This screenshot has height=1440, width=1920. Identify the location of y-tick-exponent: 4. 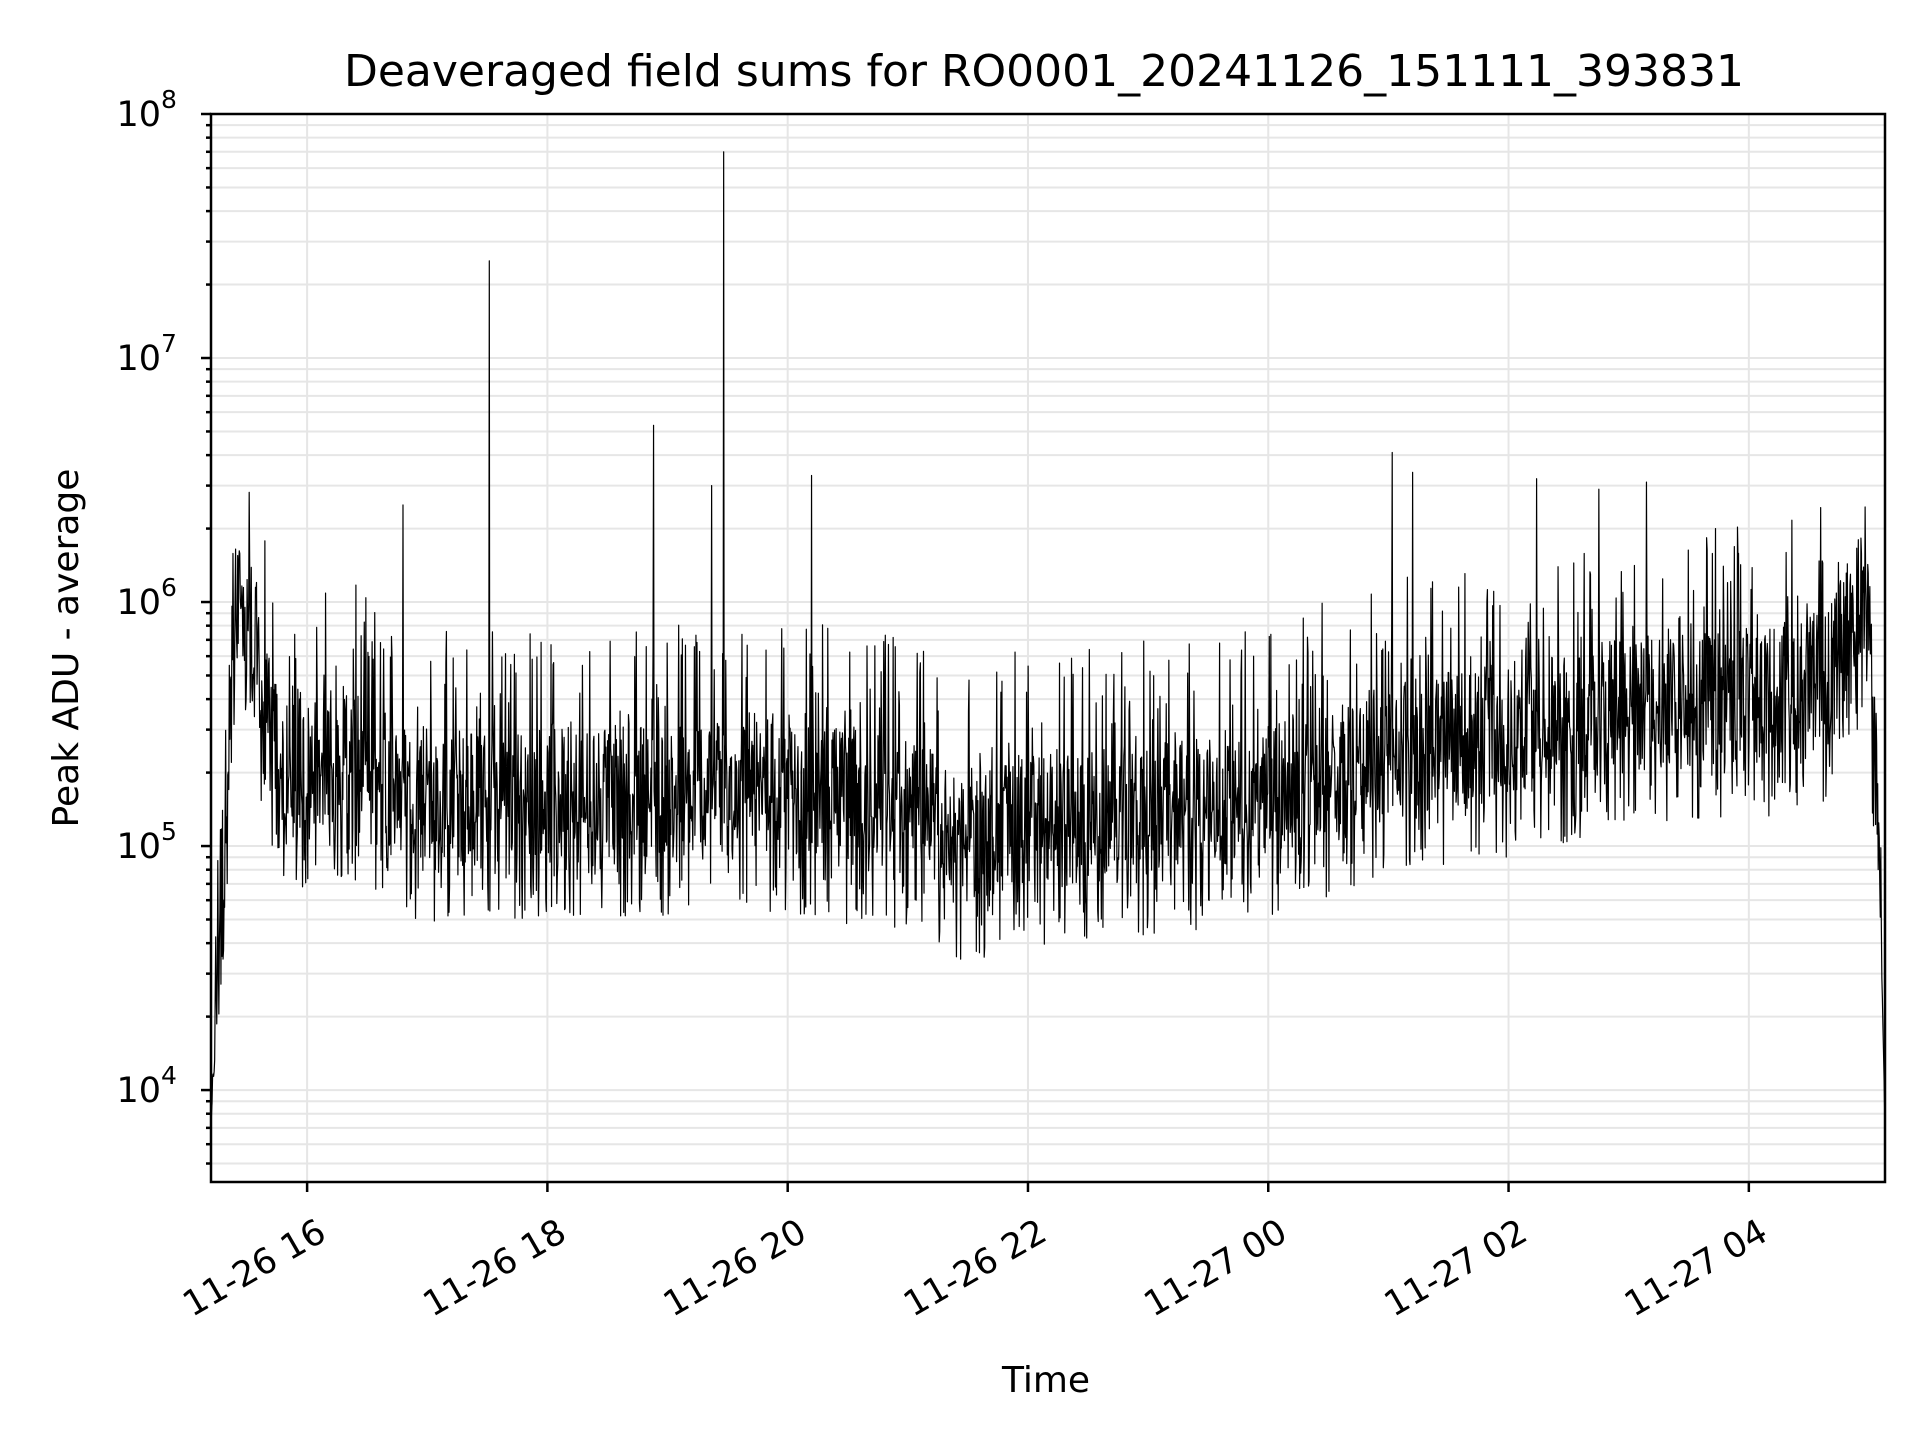
(169, 1075).